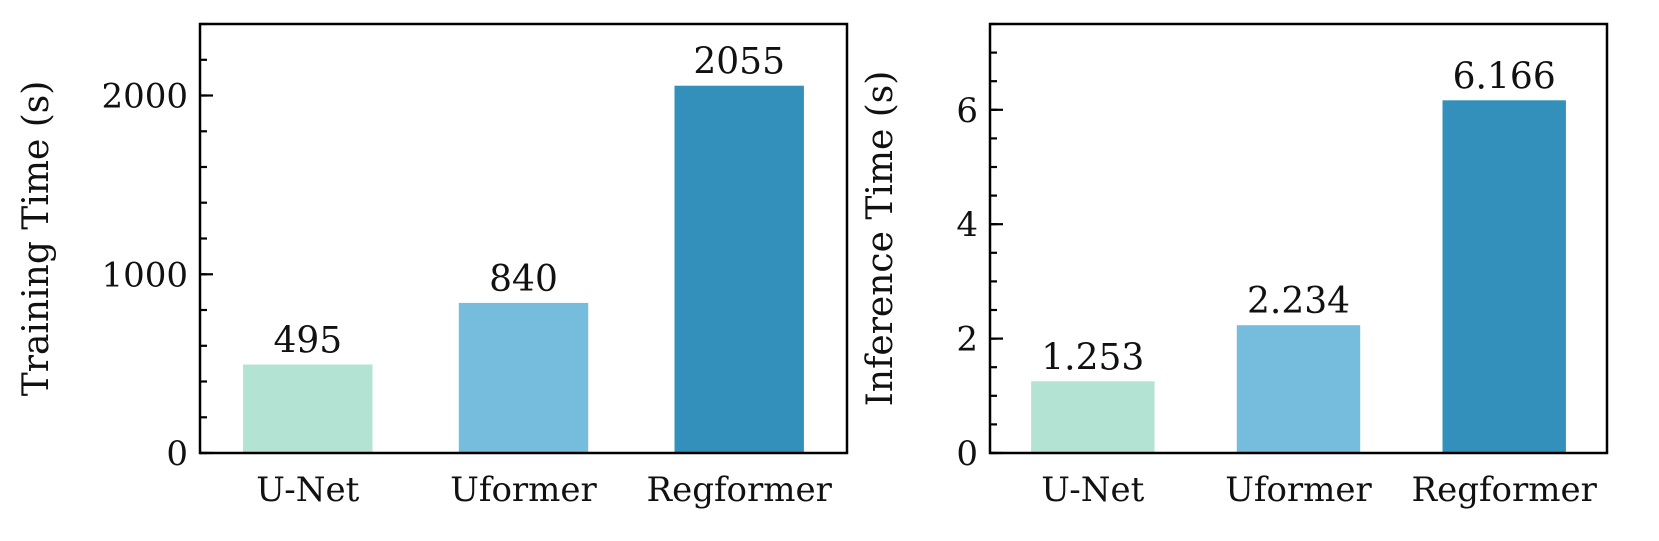 The height and width of the screenshot is (541, 1659). I want to click on y-tick-label: 6, so click(967, 111).